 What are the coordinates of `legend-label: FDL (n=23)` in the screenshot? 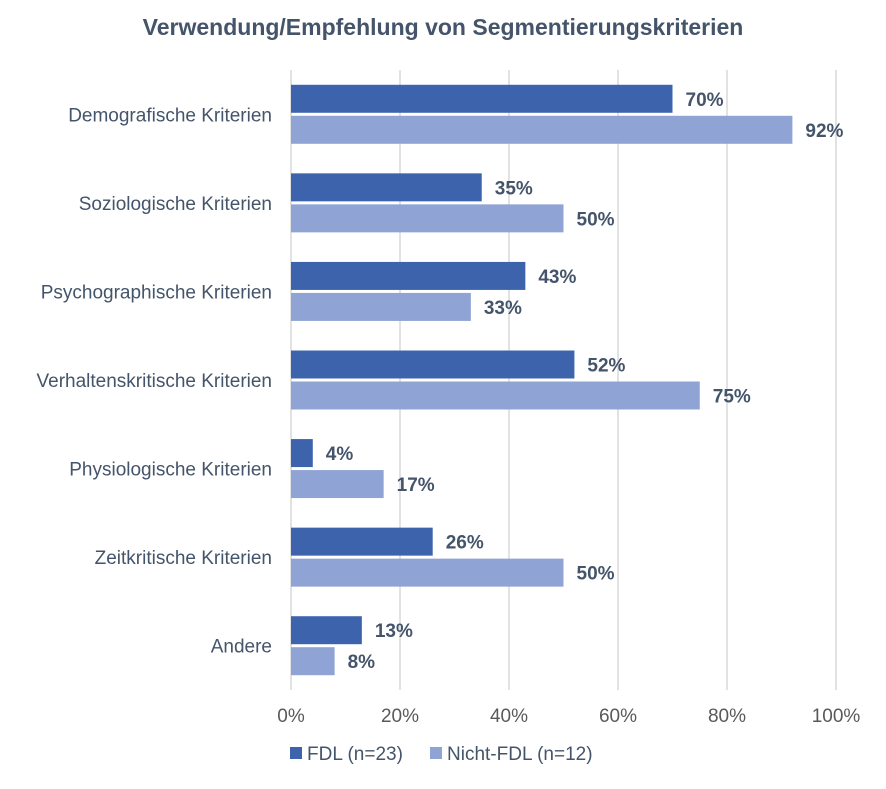 It's located at (355, 754).